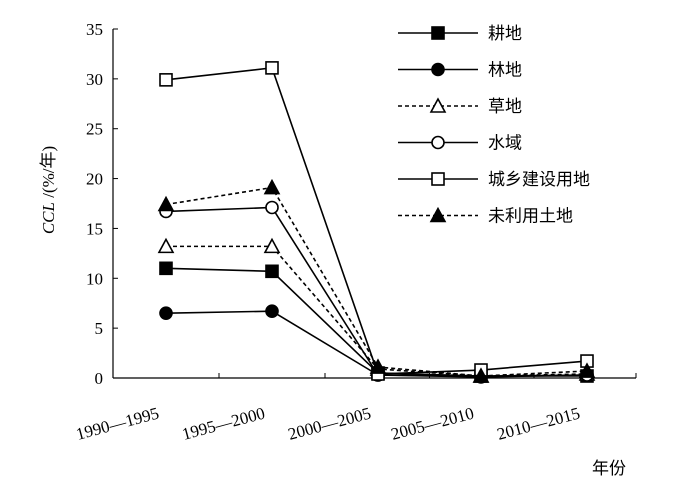 The image size is (693, 485). Describe the element at coordinates (99, 328) in the screenshot. I see `y-tick-label: 5` at that location.